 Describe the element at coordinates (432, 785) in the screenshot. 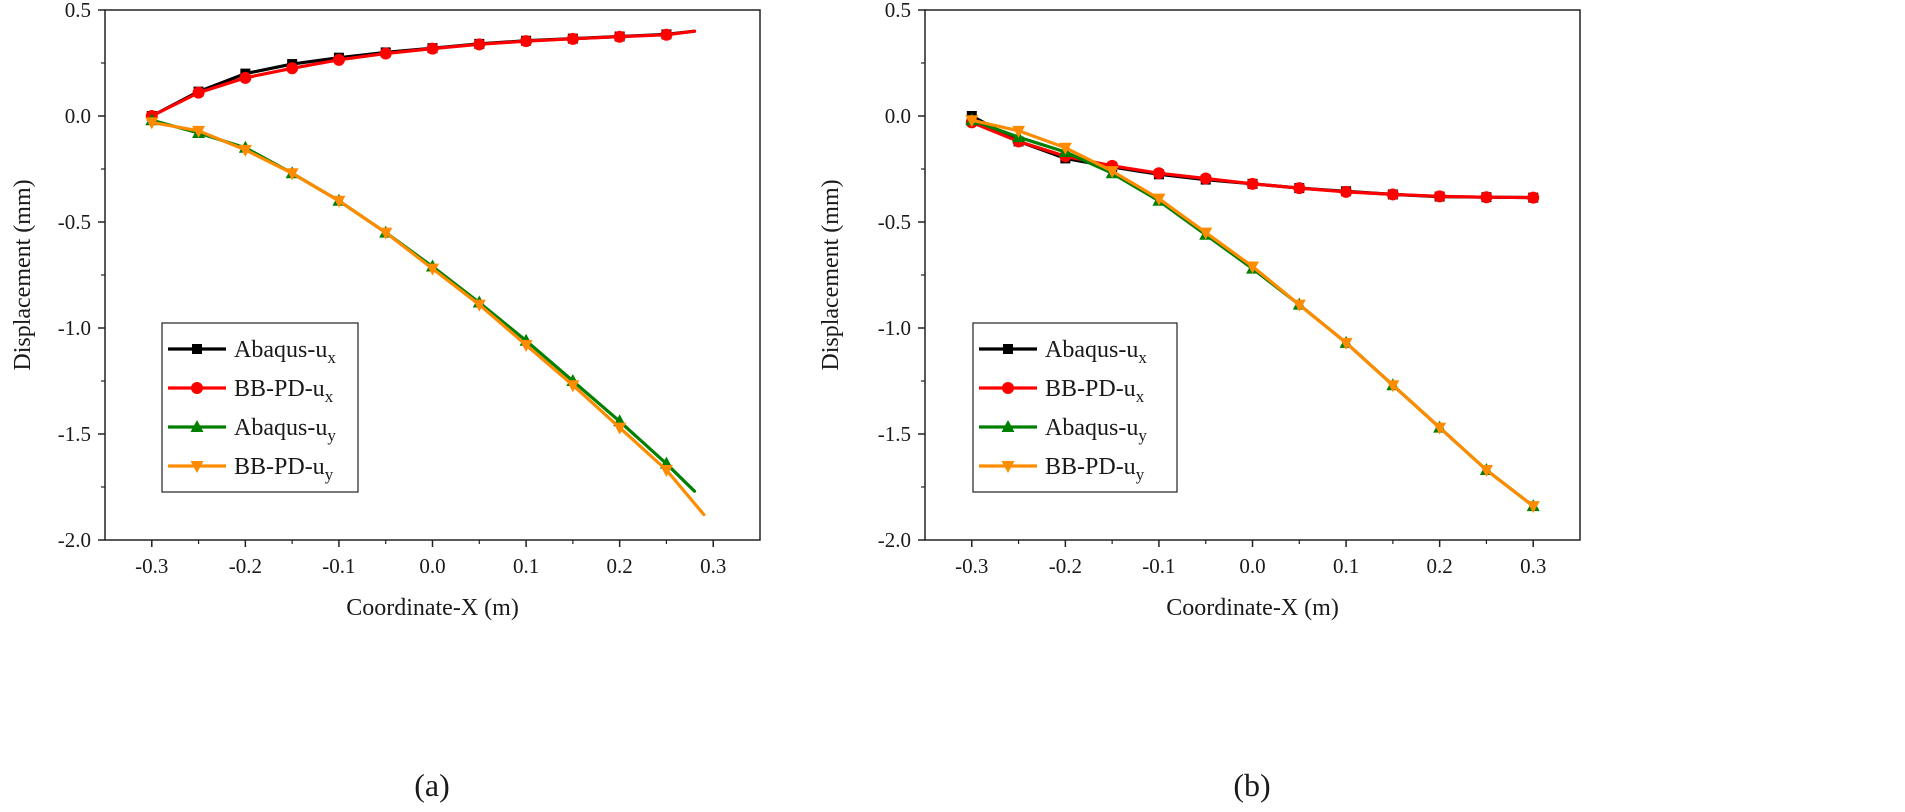

I see `panel-label: (a)` at that location.